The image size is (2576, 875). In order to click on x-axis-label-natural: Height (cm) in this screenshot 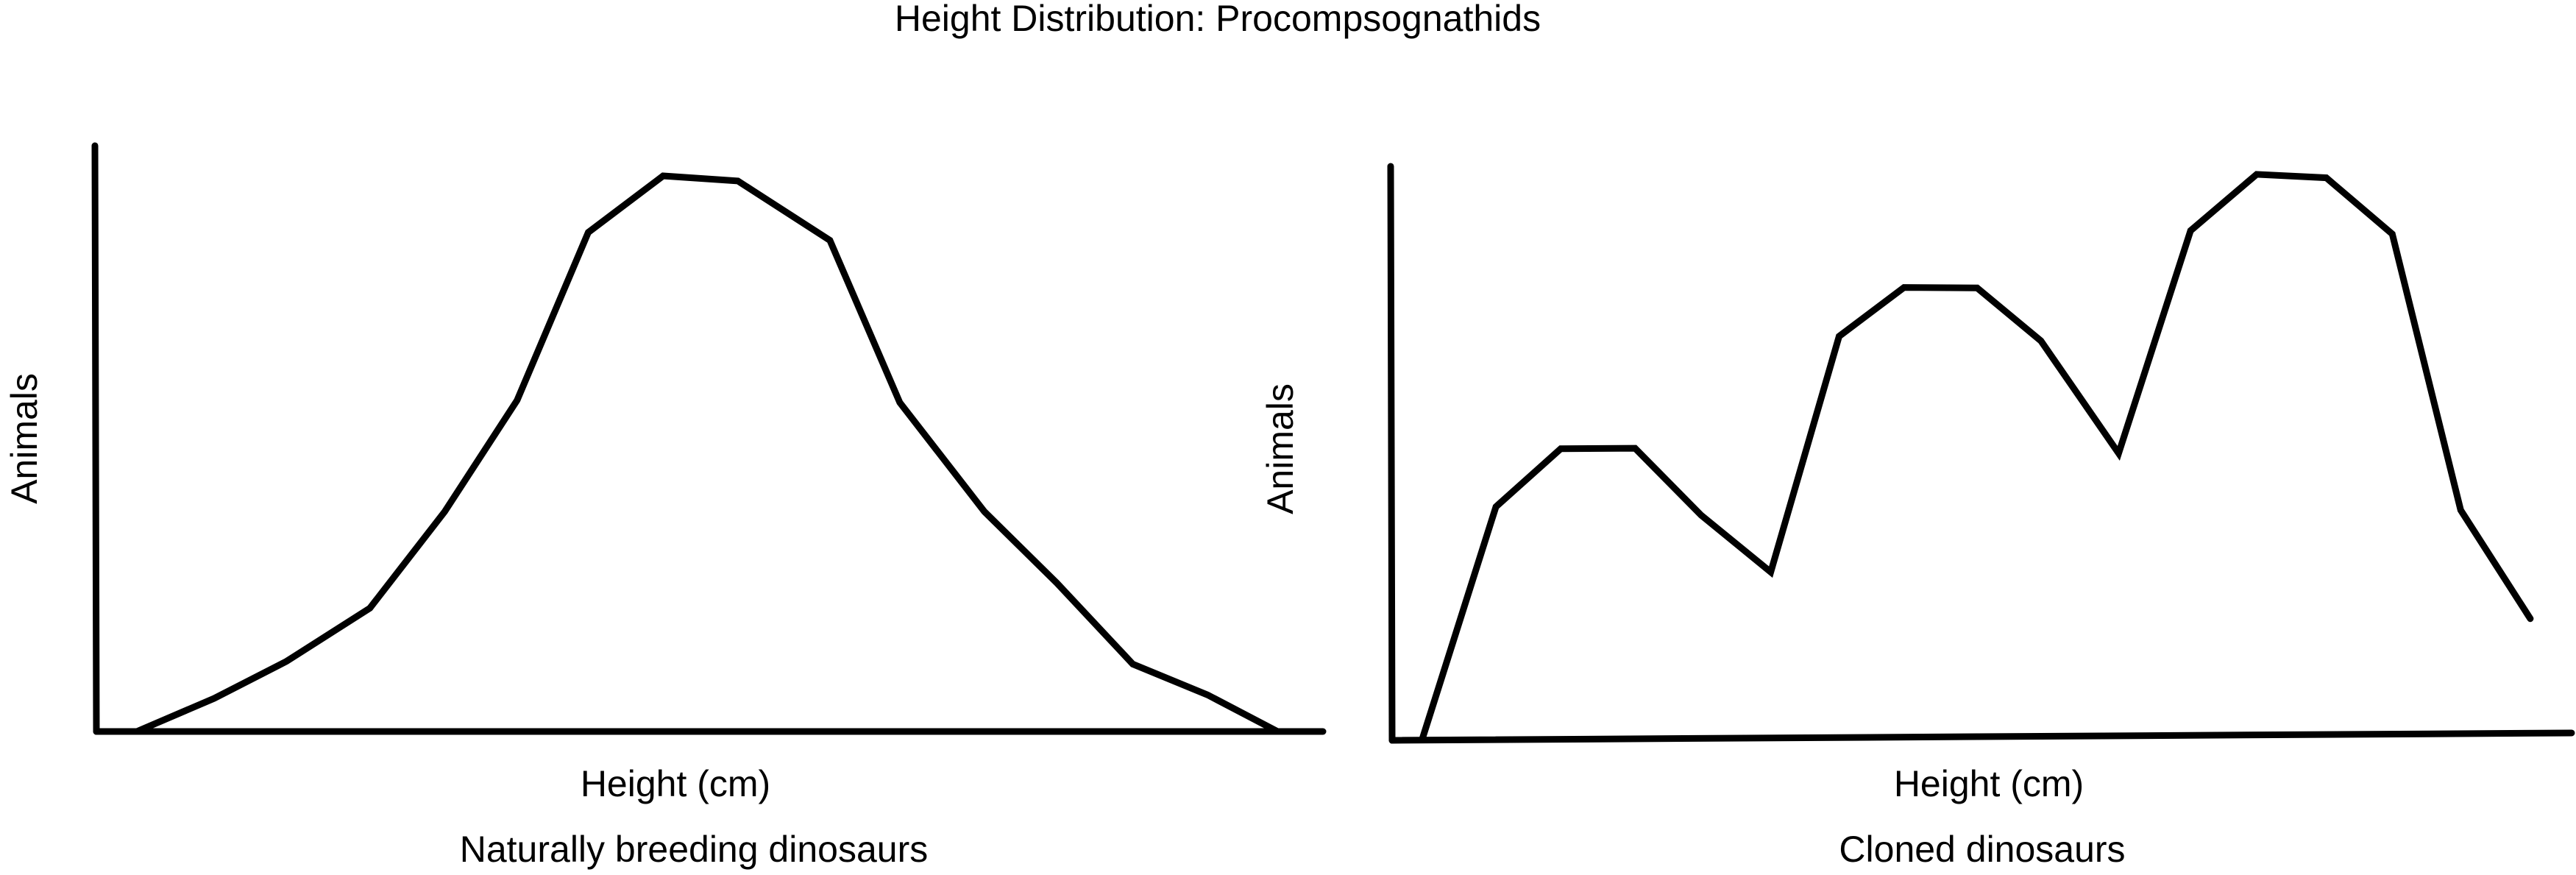, I will do `click(675, 783)`.